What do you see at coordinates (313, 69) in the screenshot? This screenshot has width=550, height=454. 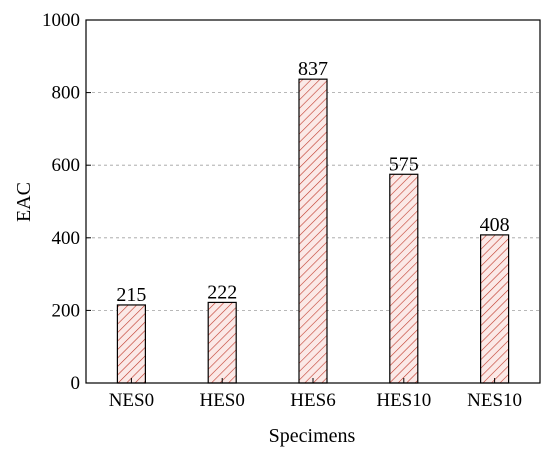 I see `data-label: 837` at bounding box center [313, 69].